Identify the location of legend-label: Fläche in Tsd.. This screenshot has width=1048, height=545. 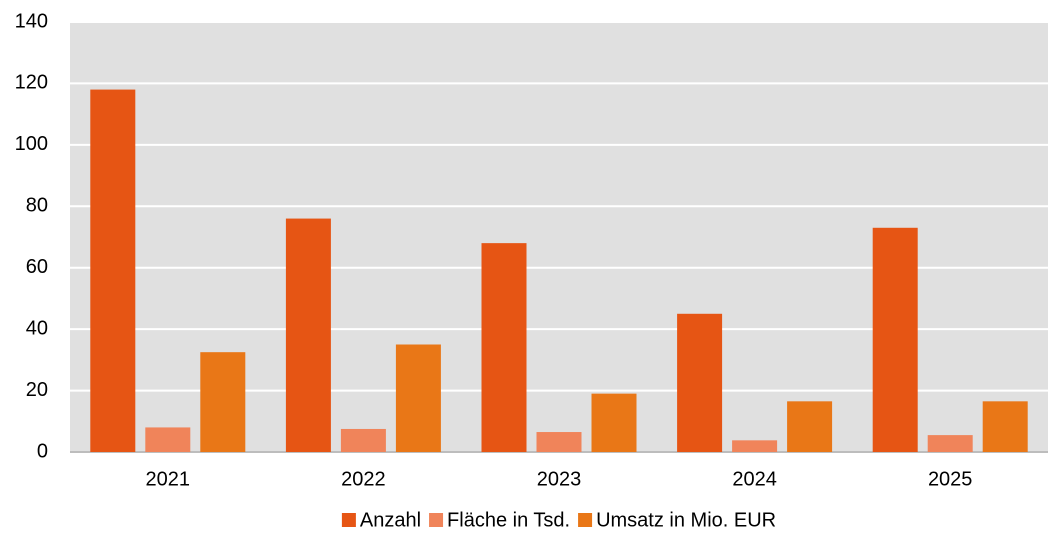
(508, 520).